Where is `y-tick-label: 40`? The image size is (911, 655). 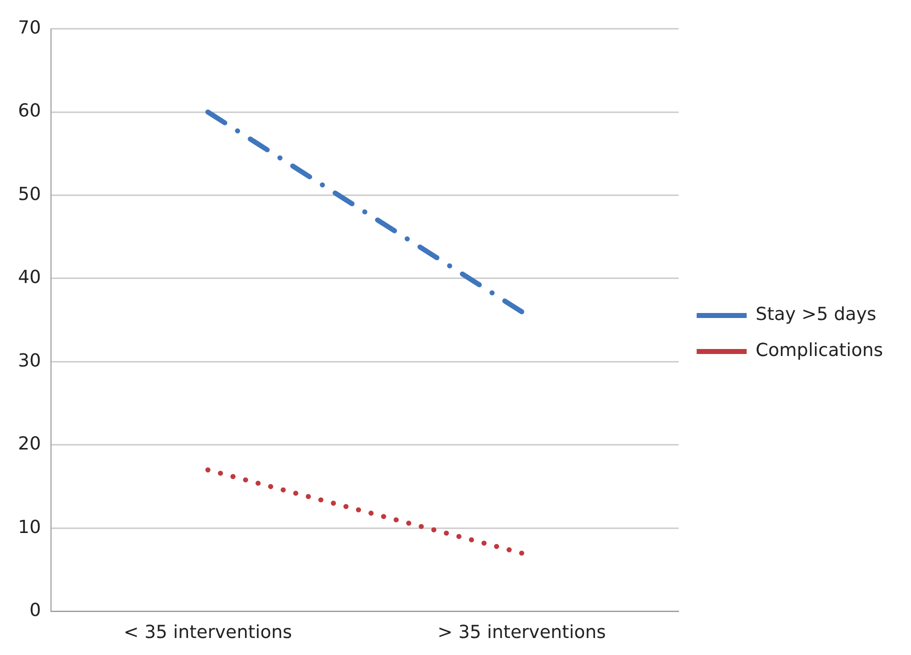
y-tick-label: 40 is located at coordinates (29, 277).